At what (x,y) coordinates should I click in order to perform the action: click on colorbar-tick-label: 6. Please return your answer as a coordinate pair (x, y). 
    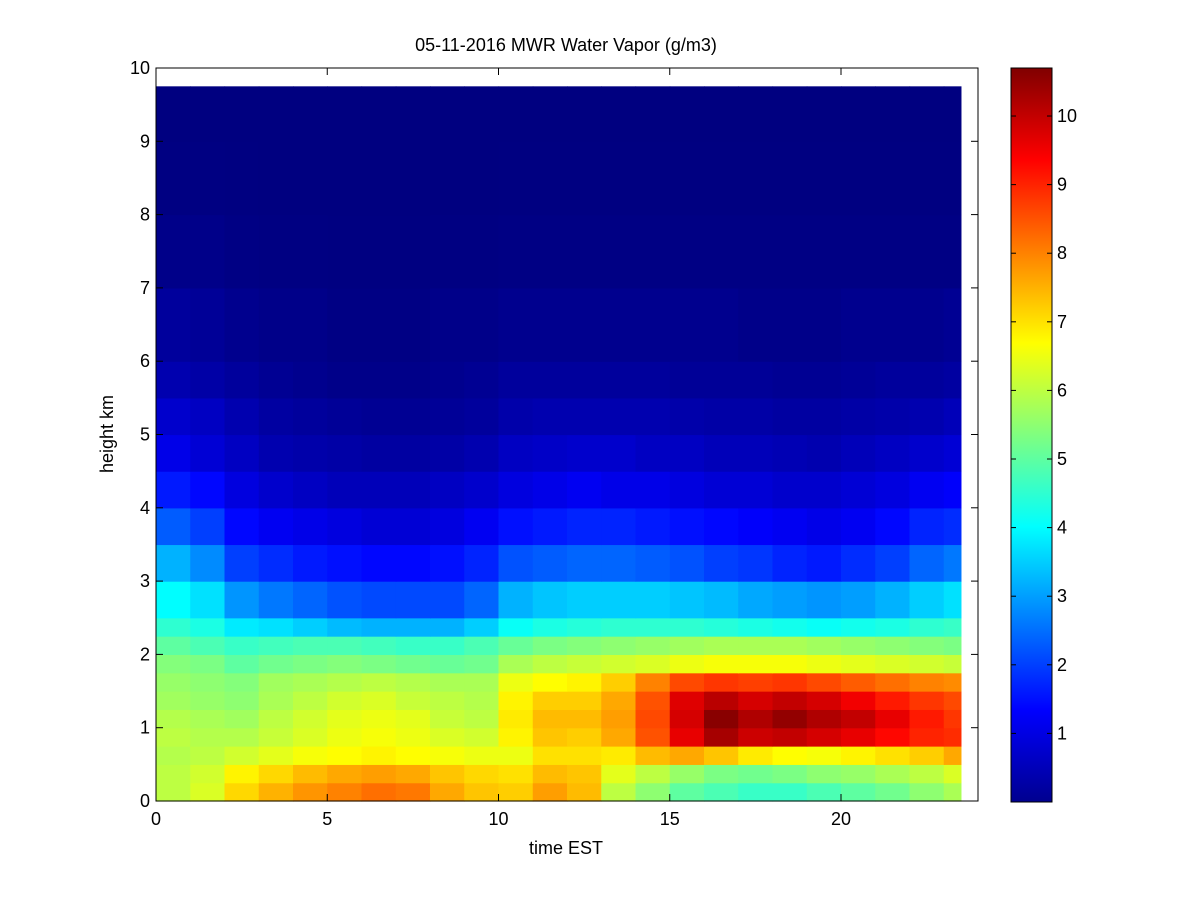
    Looking at the image, I should click on (1062, 390).